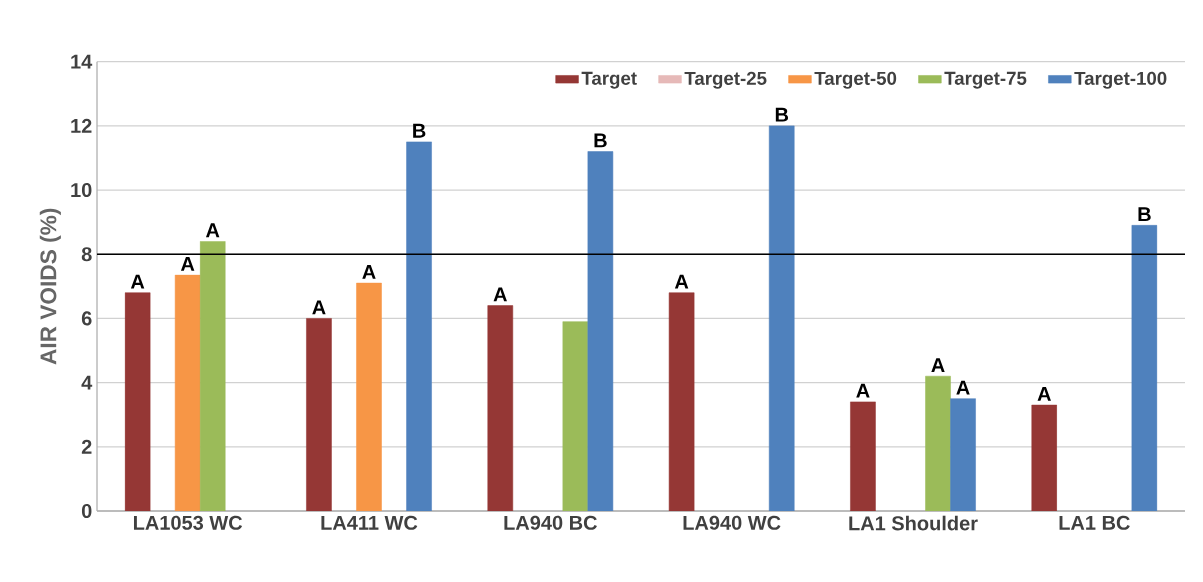 This screenshot has height=582, width=1203. Describe the element at coordinates (855, 80) in the screenshot. I see `legend-label: Target-50` at that location.